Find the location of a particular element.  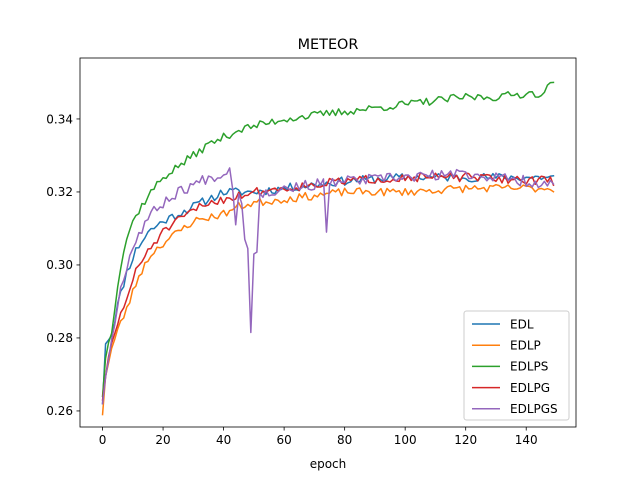

legend: EDL EDLP EDLPS EDLPG EDLPGS is located at coordinates (516, 365).